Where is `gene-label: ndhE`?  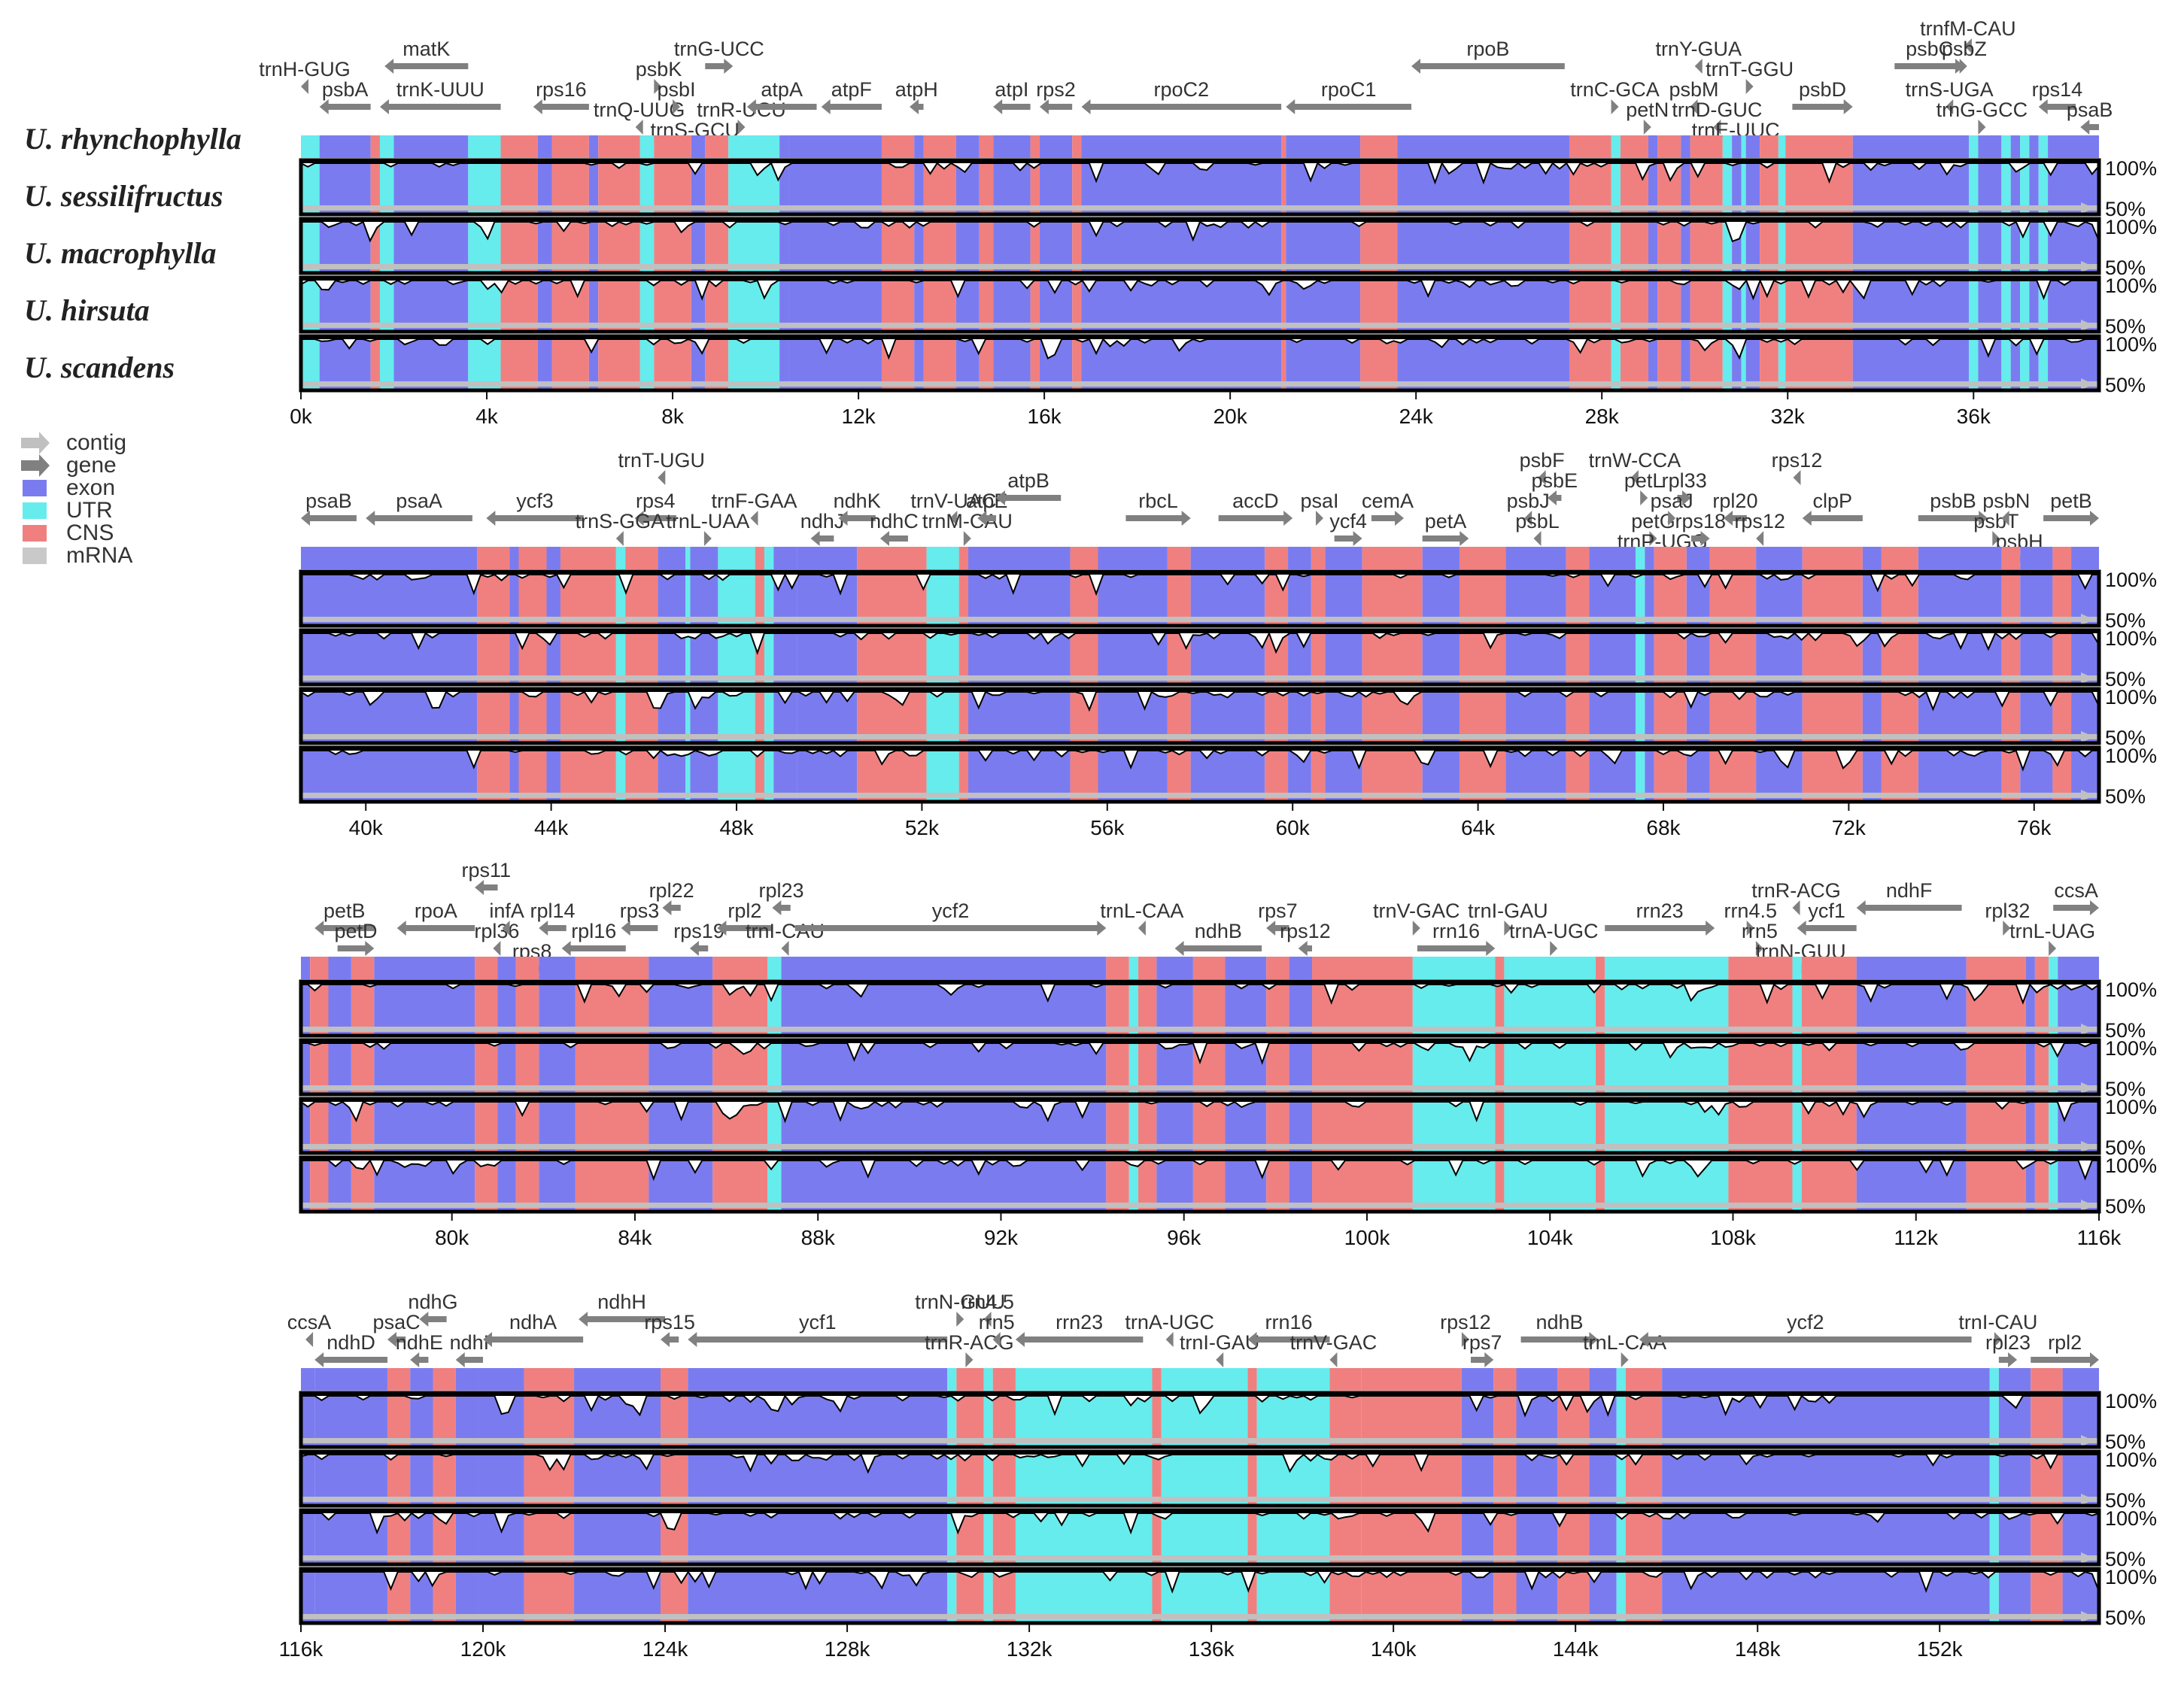
gene-label: ndhE is located at coordinates (419, 1342).